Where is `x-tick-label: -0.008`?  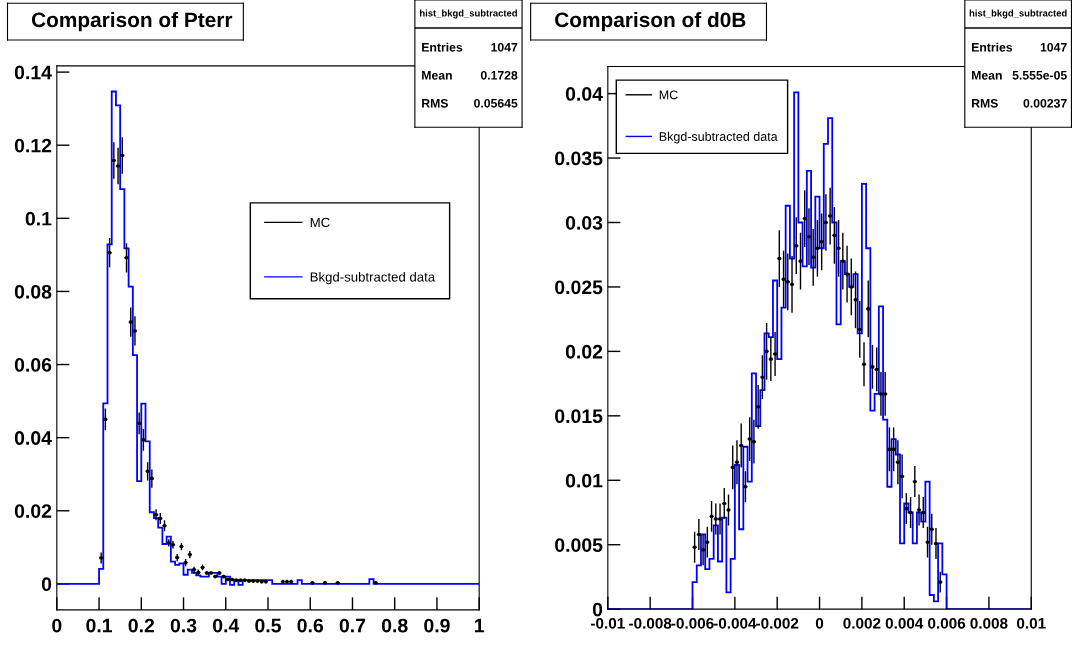
x-tick-label: -0.008 is located at coordinates (650, 623).